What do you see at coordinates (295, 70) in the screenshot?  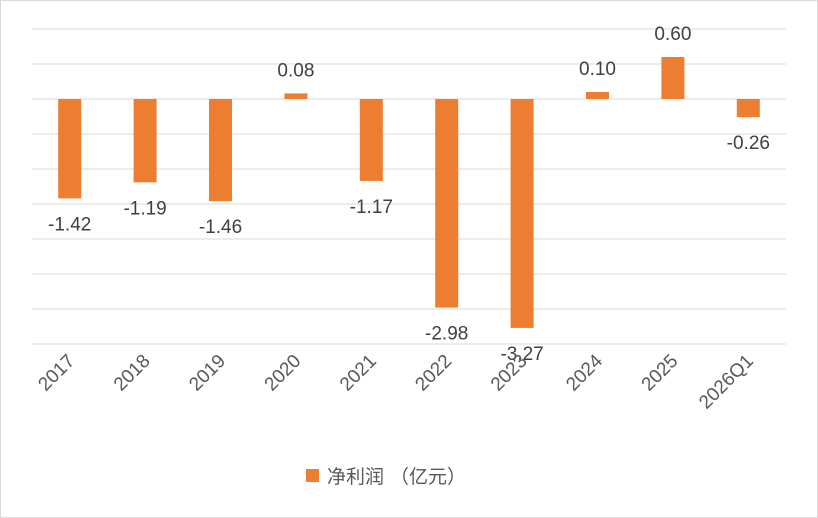 I see `data-label: 0.08` at bounding box center [295, 70].